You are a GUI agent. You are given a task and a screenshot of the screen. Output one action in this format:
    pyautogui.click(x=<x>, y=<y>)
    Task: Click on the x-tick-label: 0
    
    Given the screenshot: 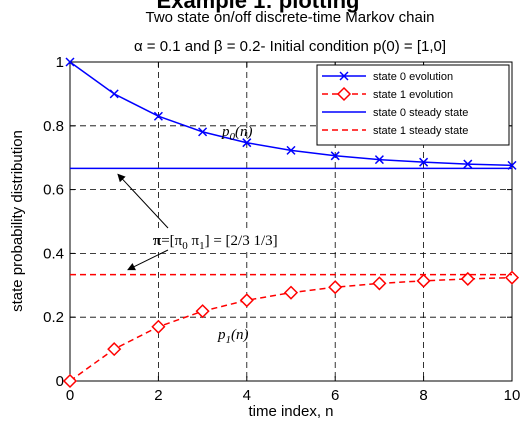 What is the action you would take?
    pyautogui.click(x=70, y=395)
    